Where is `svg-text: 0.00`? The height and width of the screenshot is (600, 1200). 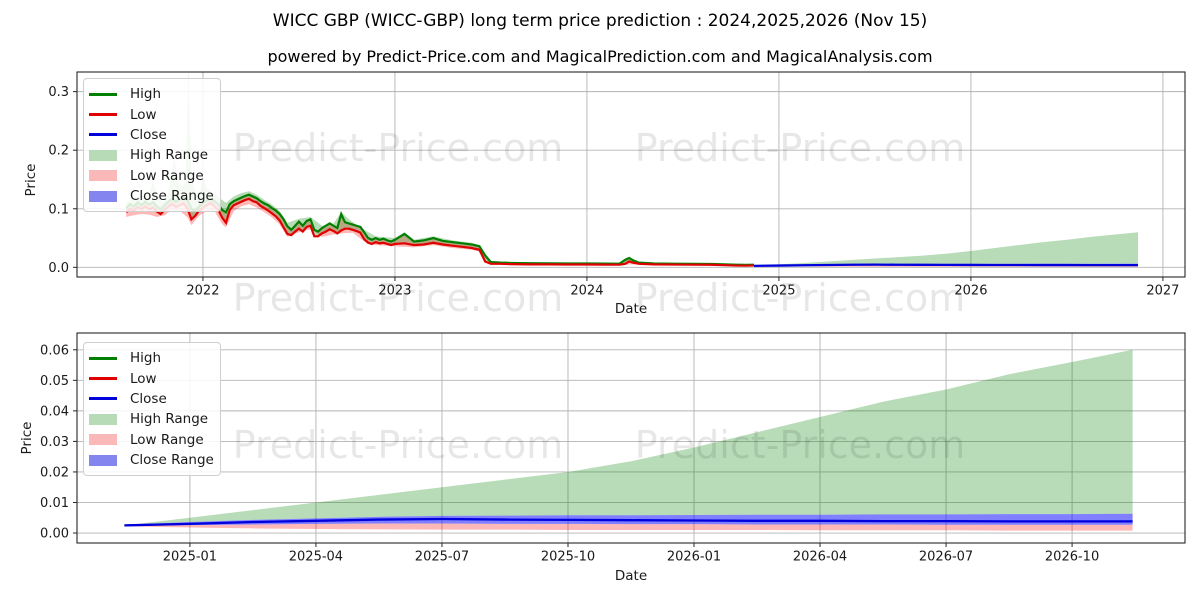 svg-text: 0.00 is located at coordinates (54, 534).